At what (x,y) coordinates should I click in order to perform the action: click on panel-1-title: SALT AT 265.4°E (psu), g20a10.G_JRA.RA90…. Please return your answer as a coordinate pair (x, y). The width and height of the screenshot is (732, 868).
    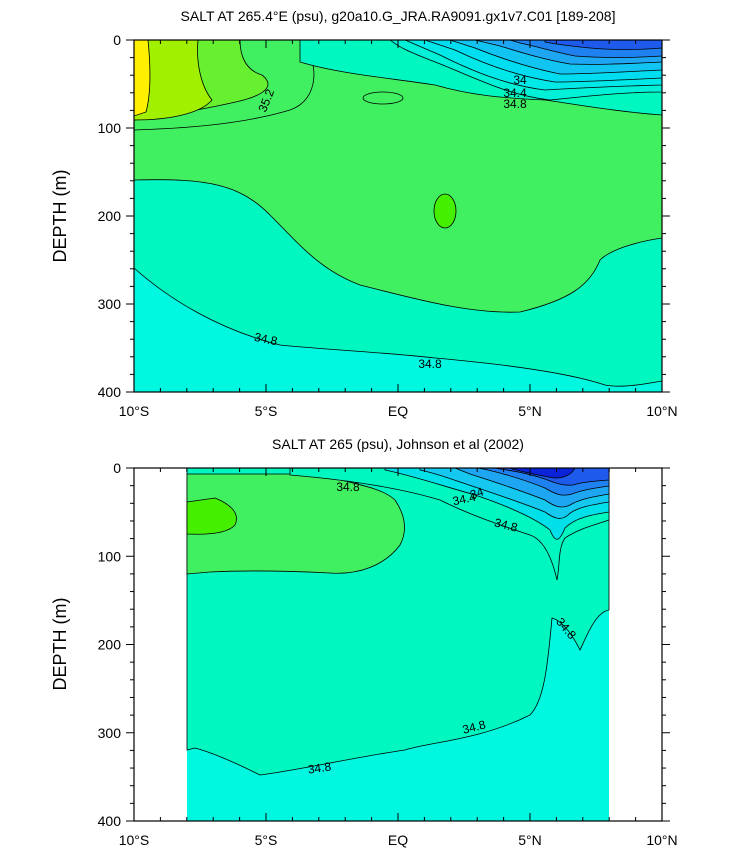
    Looking at the image, I should click on (398, 16).